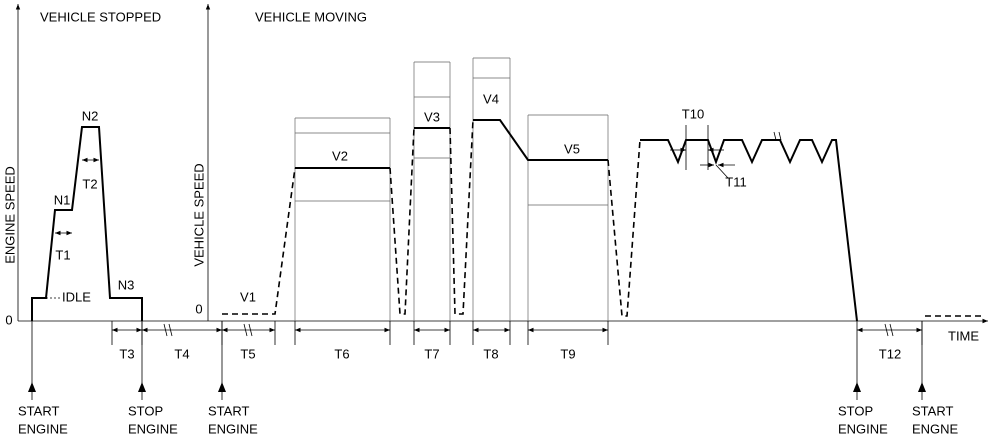 The image size is (990, 440). What do you see at coordinates (490, 353) in the screenshot?
I see `intervals-7: T8` at bounding box center [490, 353].